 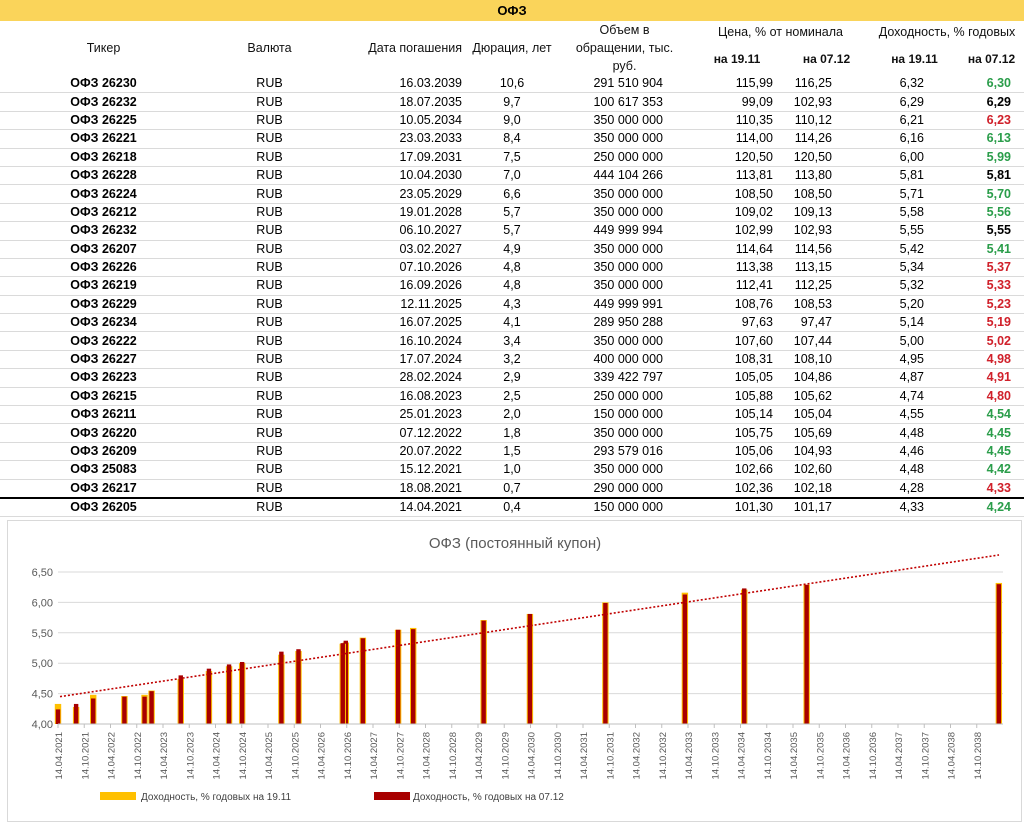 What do you see at coordinates (624, 48) in the screenshot?
I see `header-volume-line2: обращении, тыс.` at bounding box center [624, 48].